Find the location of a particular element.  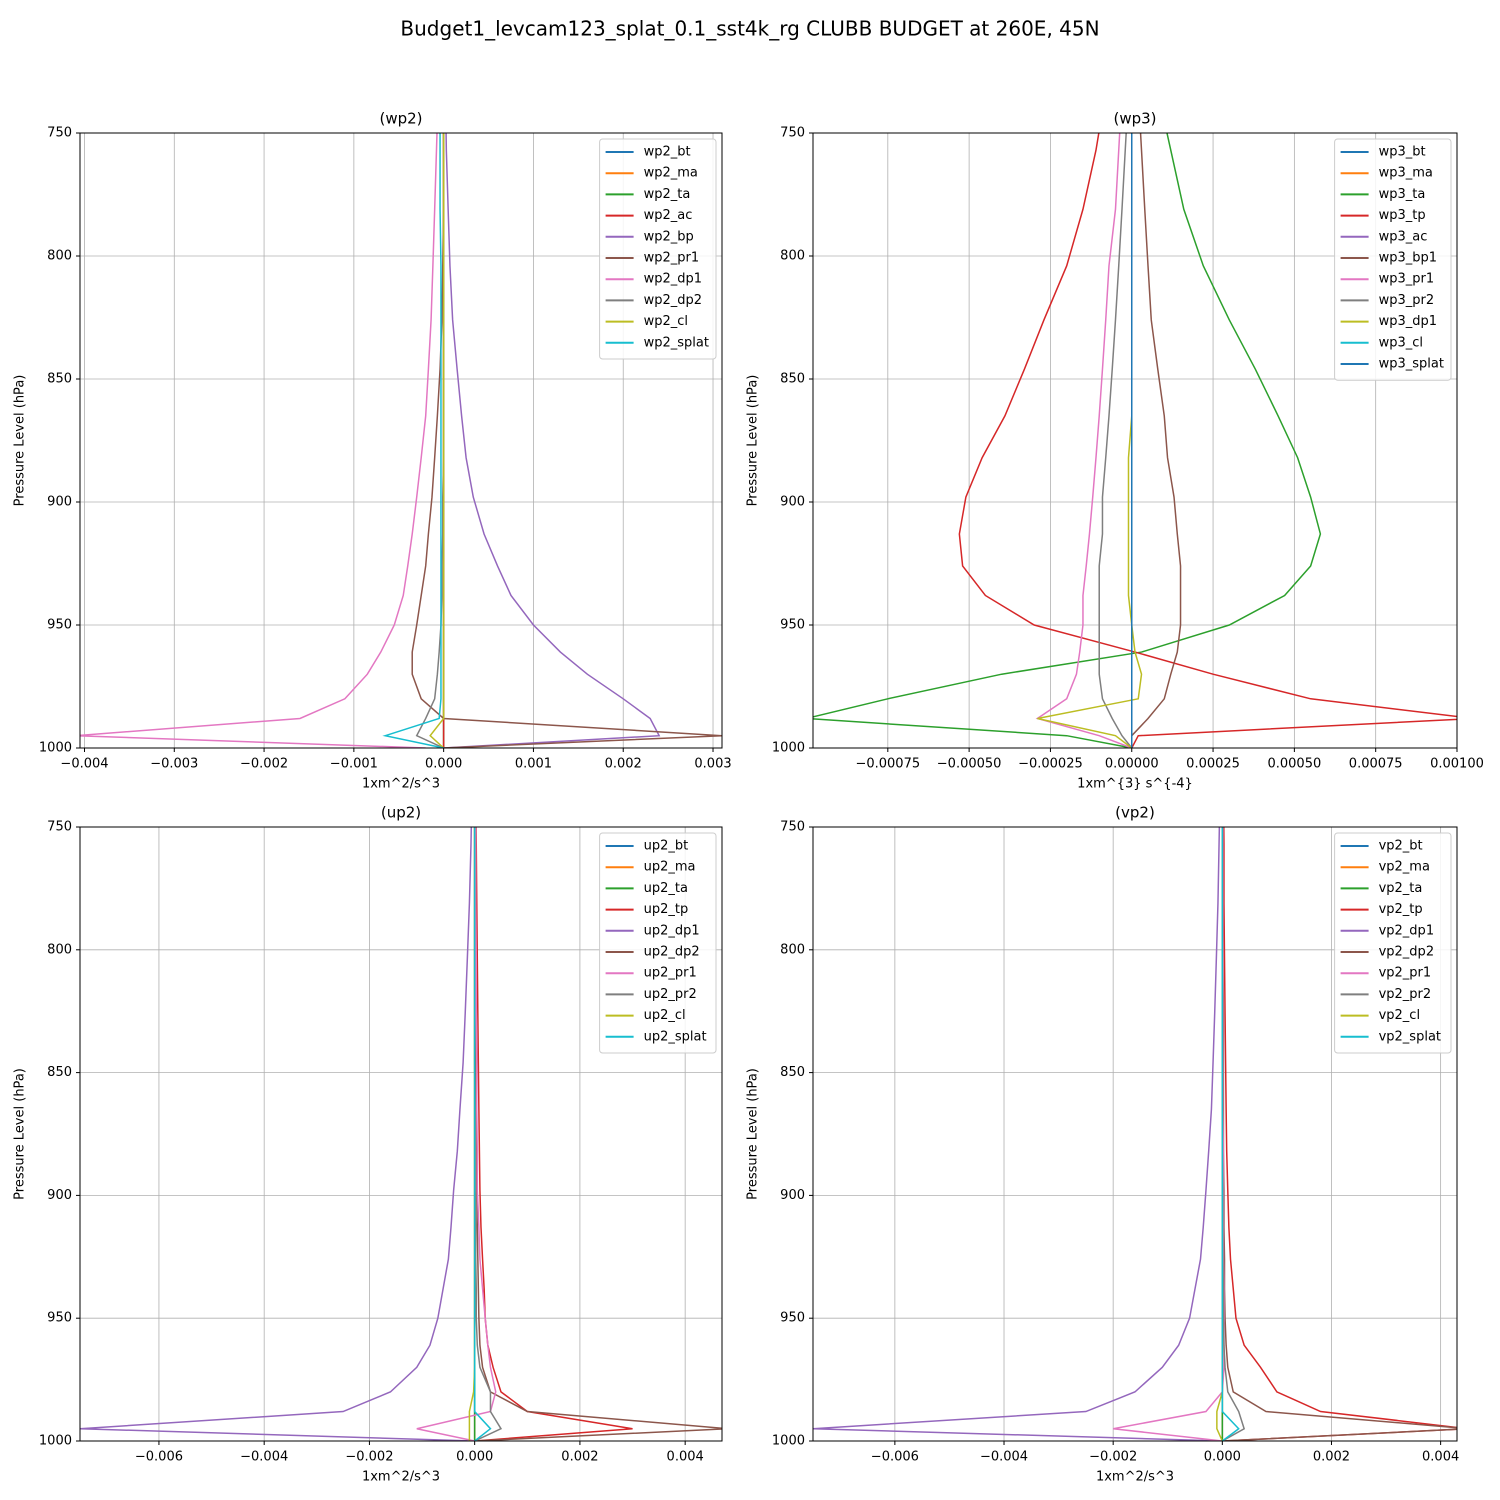

legend-label: vp2_splat is located at coordinates (1410, 1036).